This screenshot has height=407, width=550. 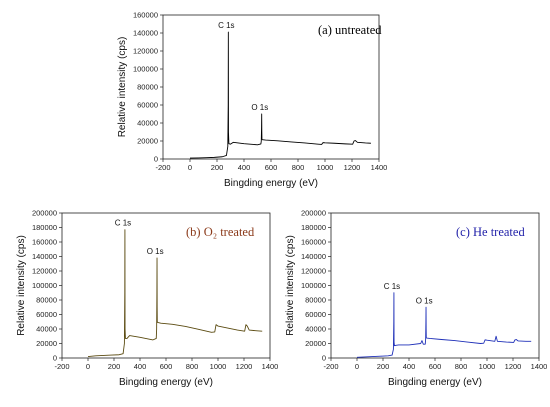 What do you see at coordinates (220, 232) in the screenshot?
I see `panel-title: (b) O₂ treated` at bounding box center [220, 232].